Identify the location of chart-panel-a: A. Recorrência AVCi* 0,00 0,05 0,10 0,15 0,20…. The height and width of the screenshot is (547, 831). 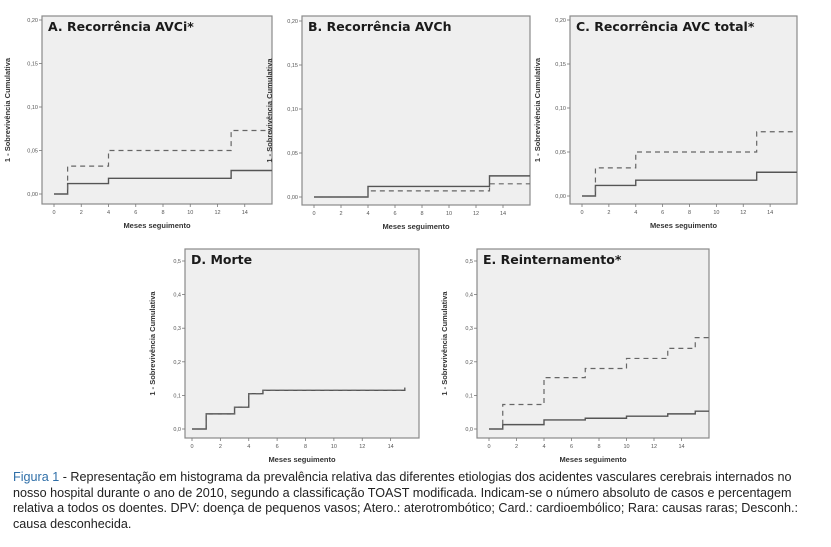
(138, 122).